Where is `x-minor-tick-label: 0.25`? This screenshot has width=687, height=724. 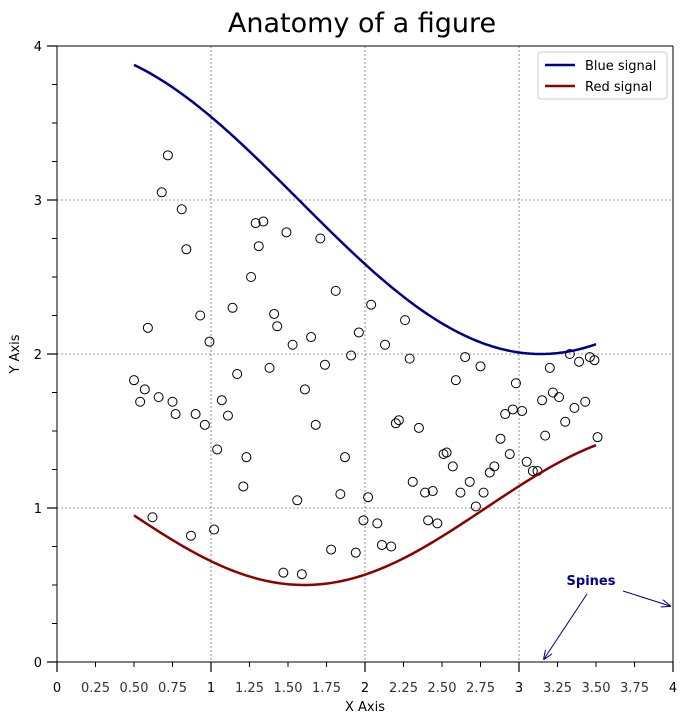 x-minor-tick-label: 0.25 is located at coordinates (95, 688).